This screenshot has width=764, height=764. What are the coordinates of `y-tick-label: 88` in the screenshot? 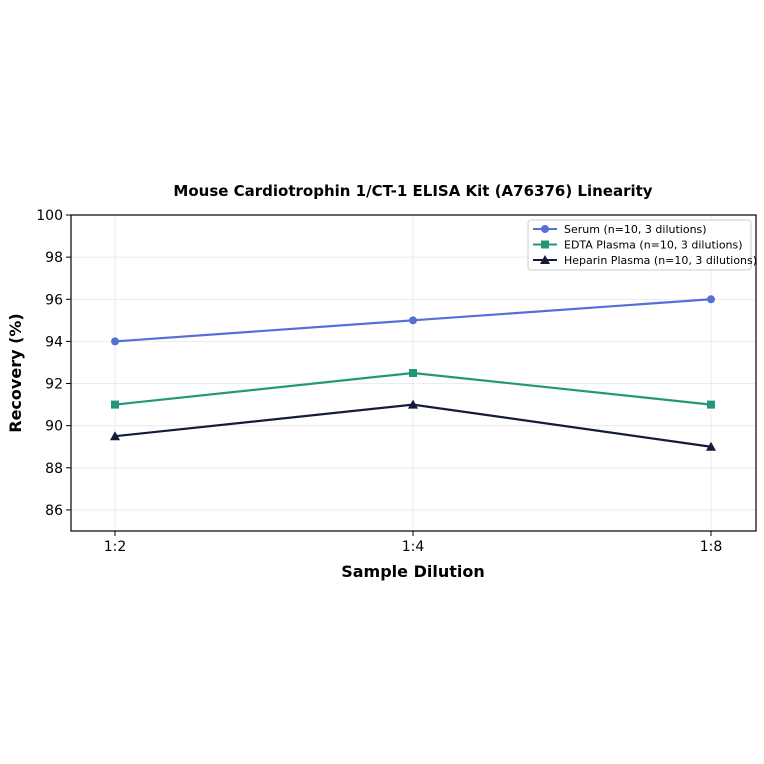 It's located at (54, 469).